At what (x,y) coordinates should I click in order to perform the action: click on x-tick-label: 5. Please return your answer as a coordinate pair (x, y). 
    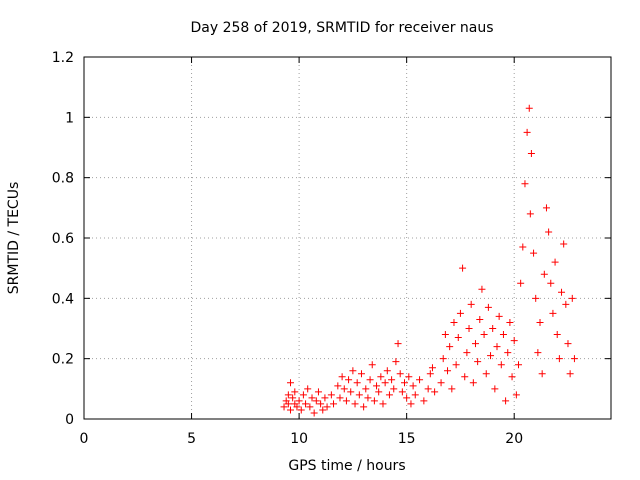
    Looking at the image, I should click on (191, 439).